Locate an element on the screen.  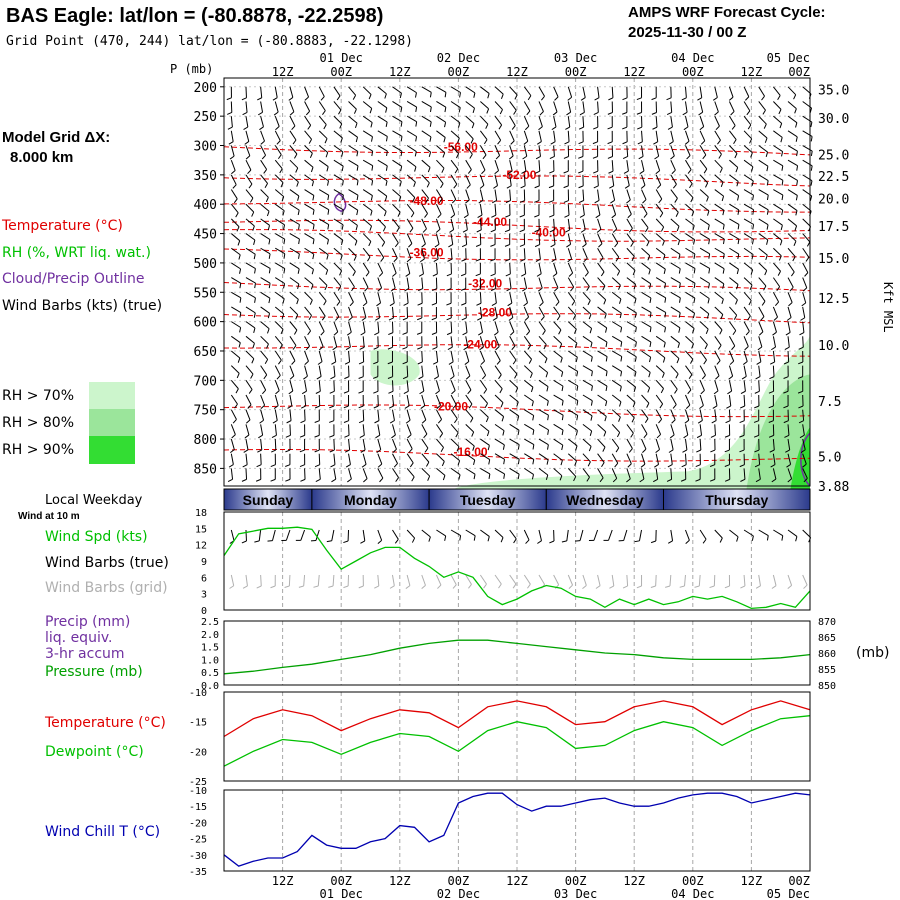
pressure-tick-label: 650 is located at coordinates (205, 352).